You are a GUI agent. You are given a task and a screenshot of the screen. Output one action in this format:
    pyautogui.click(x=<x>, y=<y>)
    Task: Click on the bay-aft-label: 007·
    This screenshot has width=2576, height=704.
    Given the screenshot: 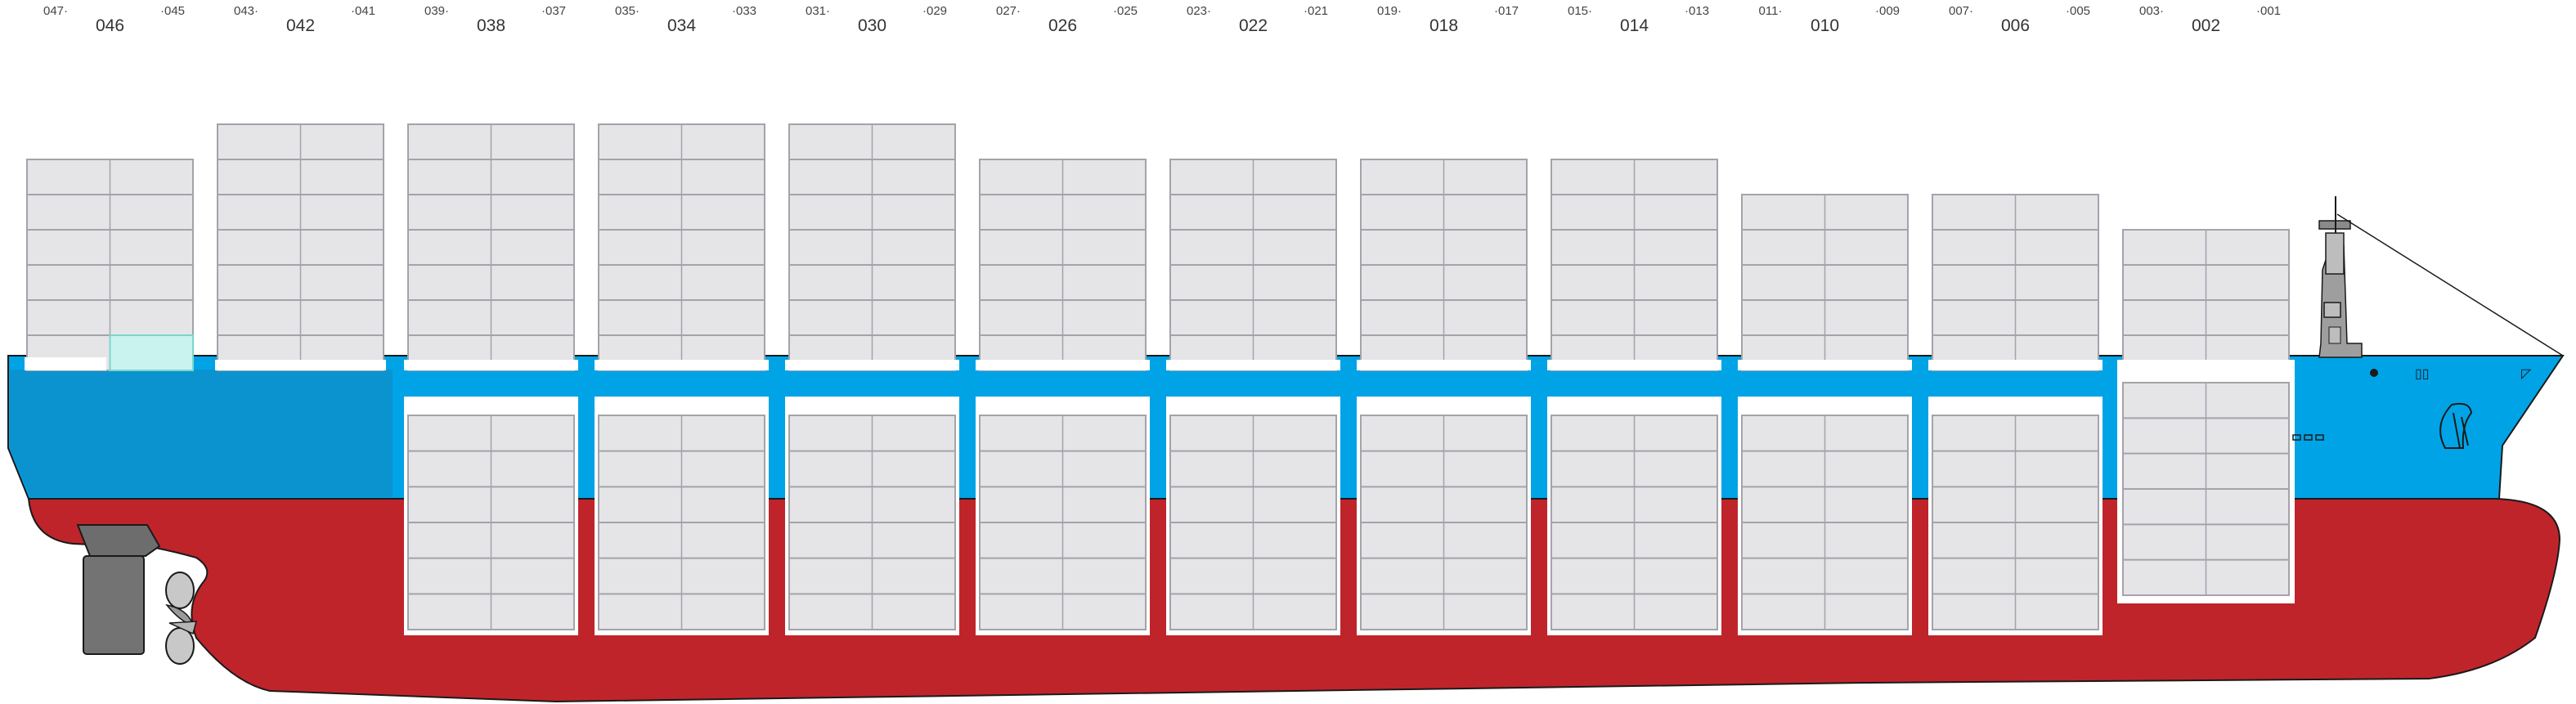 What is the action you would take?
    pyautogui.click(x=1961, y=11)
    